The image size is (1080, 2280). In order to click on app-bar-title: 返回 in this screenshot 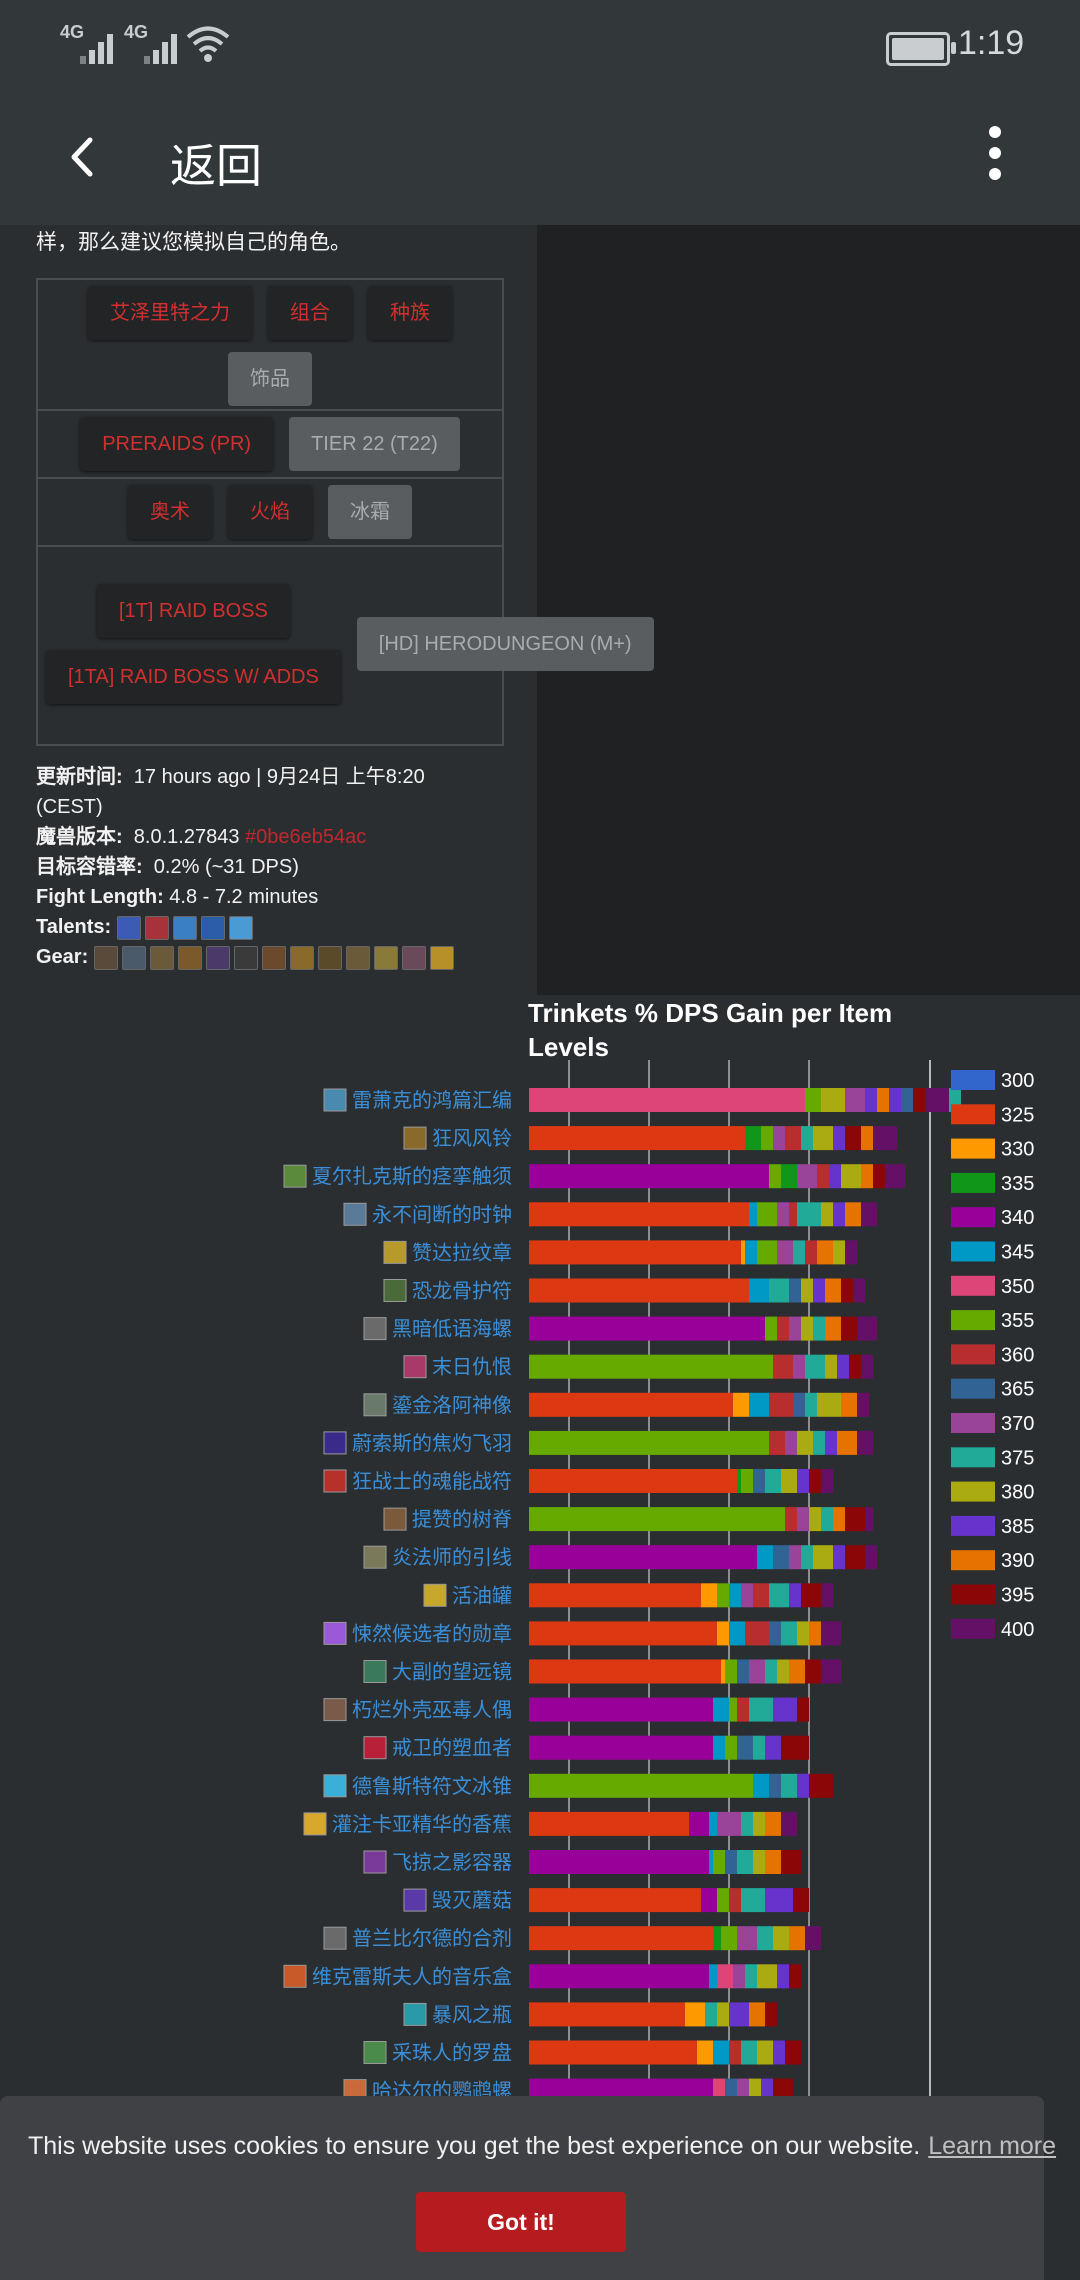, I will do `click(216, 166)`.